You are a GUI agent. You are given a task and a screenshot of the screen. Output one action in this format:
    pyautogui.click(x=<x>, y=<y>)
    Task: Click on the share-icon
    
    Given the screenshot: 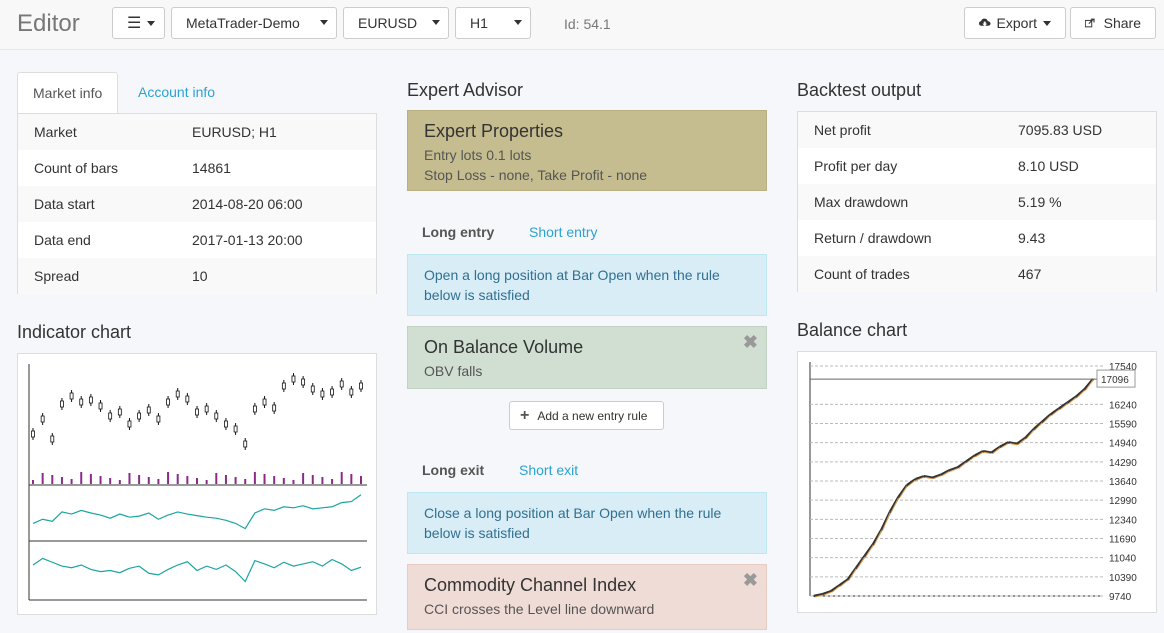 What is the action you would take?
    pyautogui.click(x=1090, y=23)
    